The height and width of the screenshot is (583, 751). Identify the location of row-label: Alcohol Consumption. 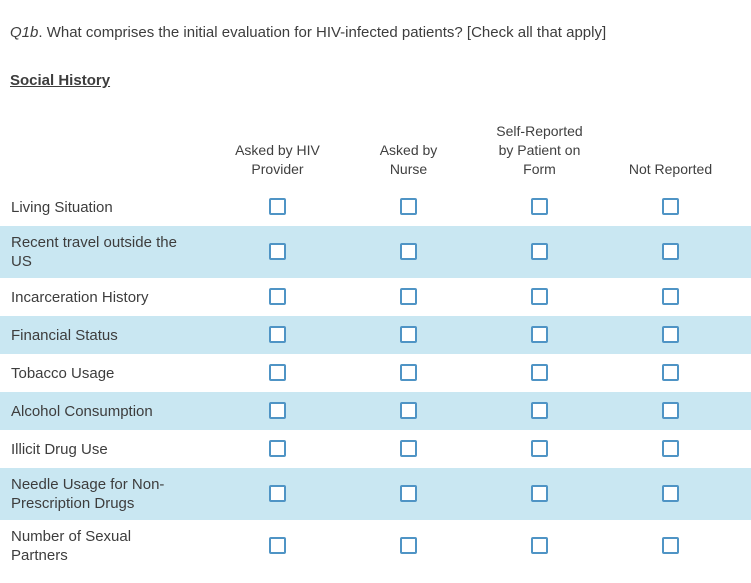
(82, 411).